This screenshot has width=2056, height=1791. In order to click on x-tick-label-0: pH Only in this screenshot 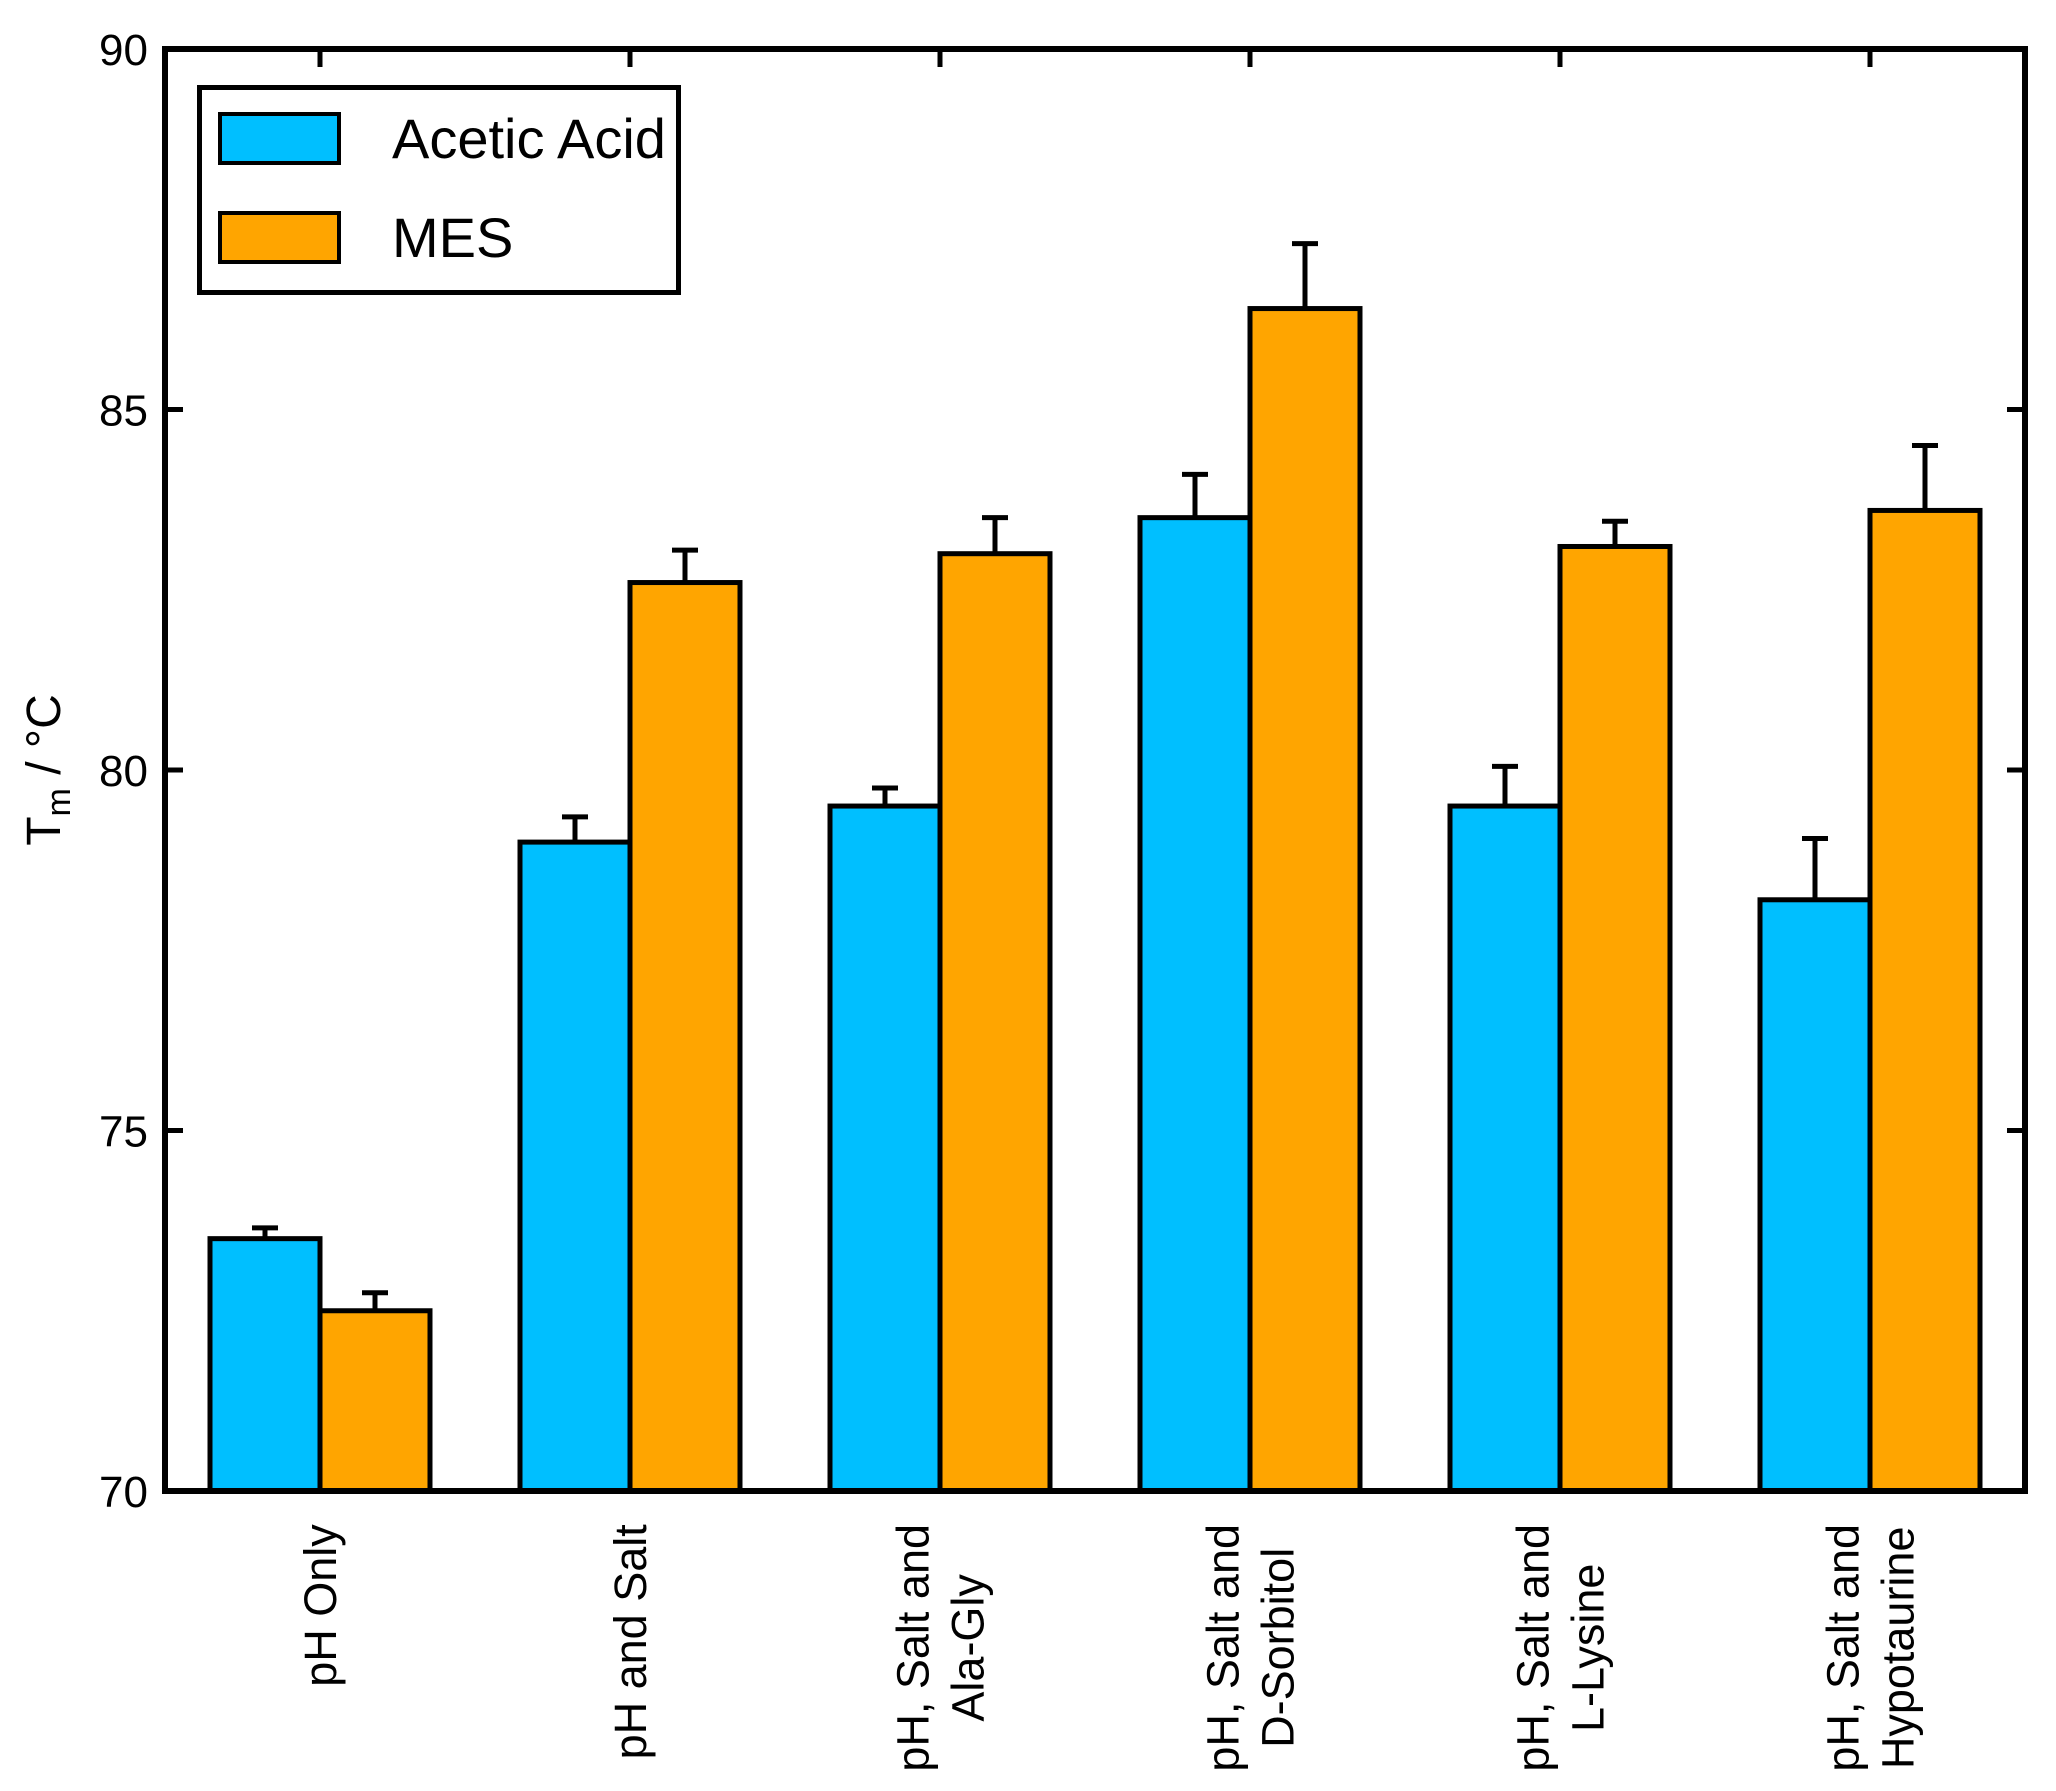, I will do `click(320, 1605)`.